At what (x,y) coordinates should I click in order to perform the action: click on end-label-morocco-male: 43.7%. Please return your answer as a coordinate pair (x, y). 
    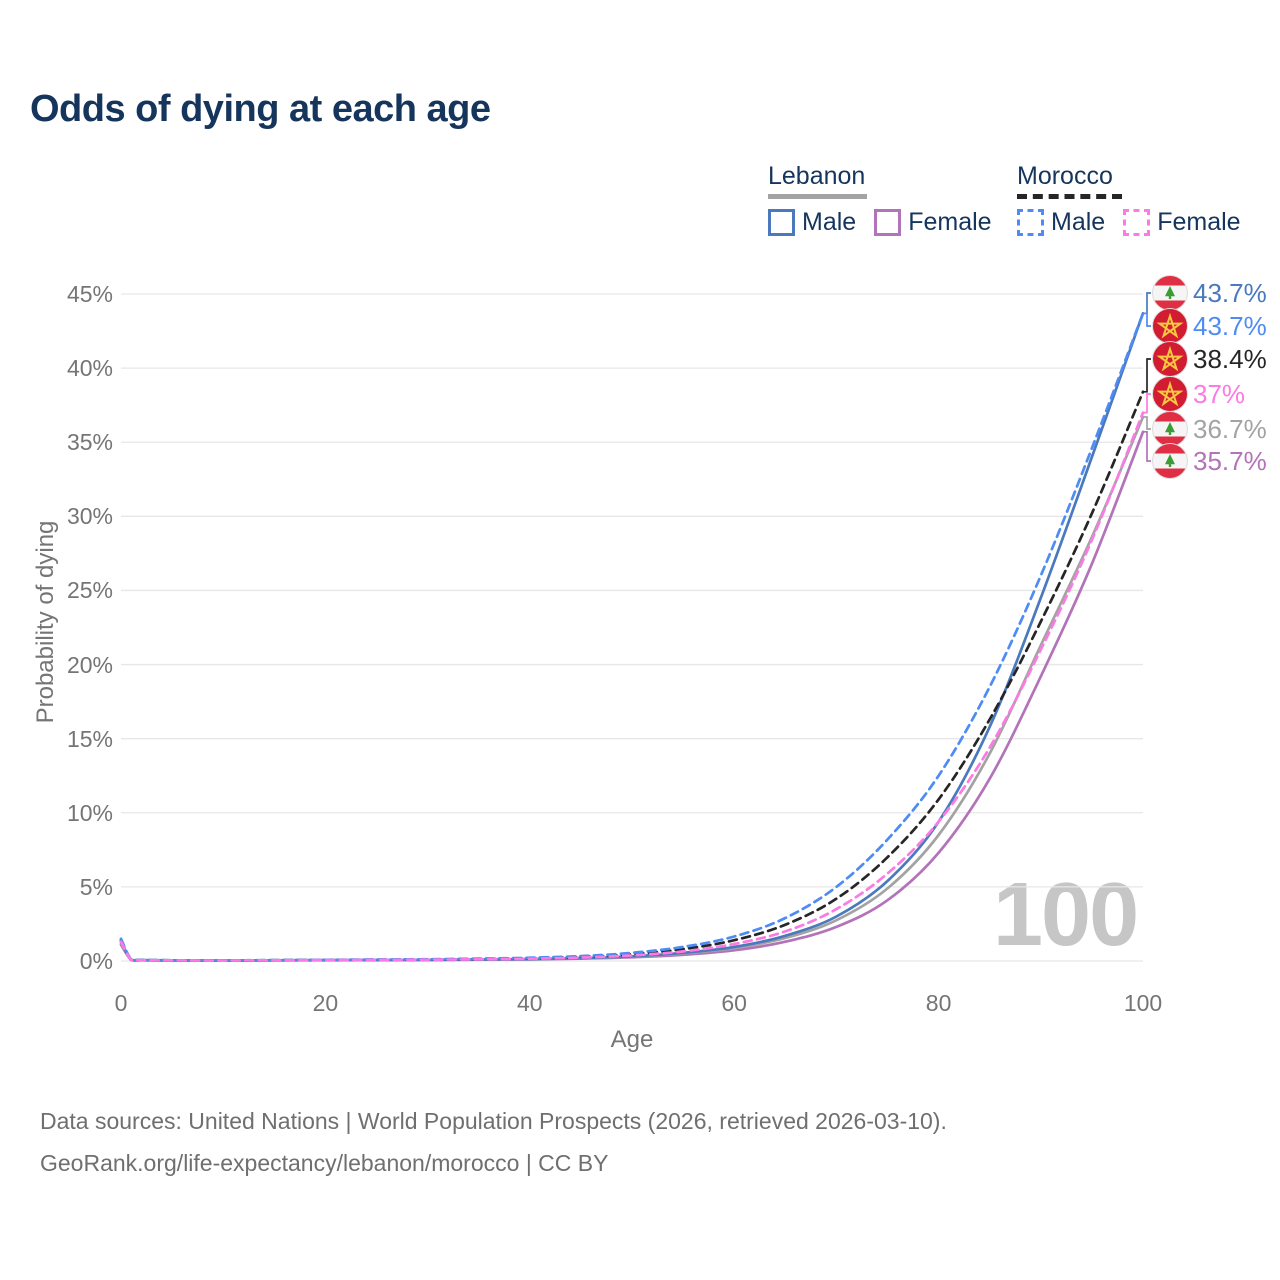
    Looking at the image, I should click on (1209, 326).